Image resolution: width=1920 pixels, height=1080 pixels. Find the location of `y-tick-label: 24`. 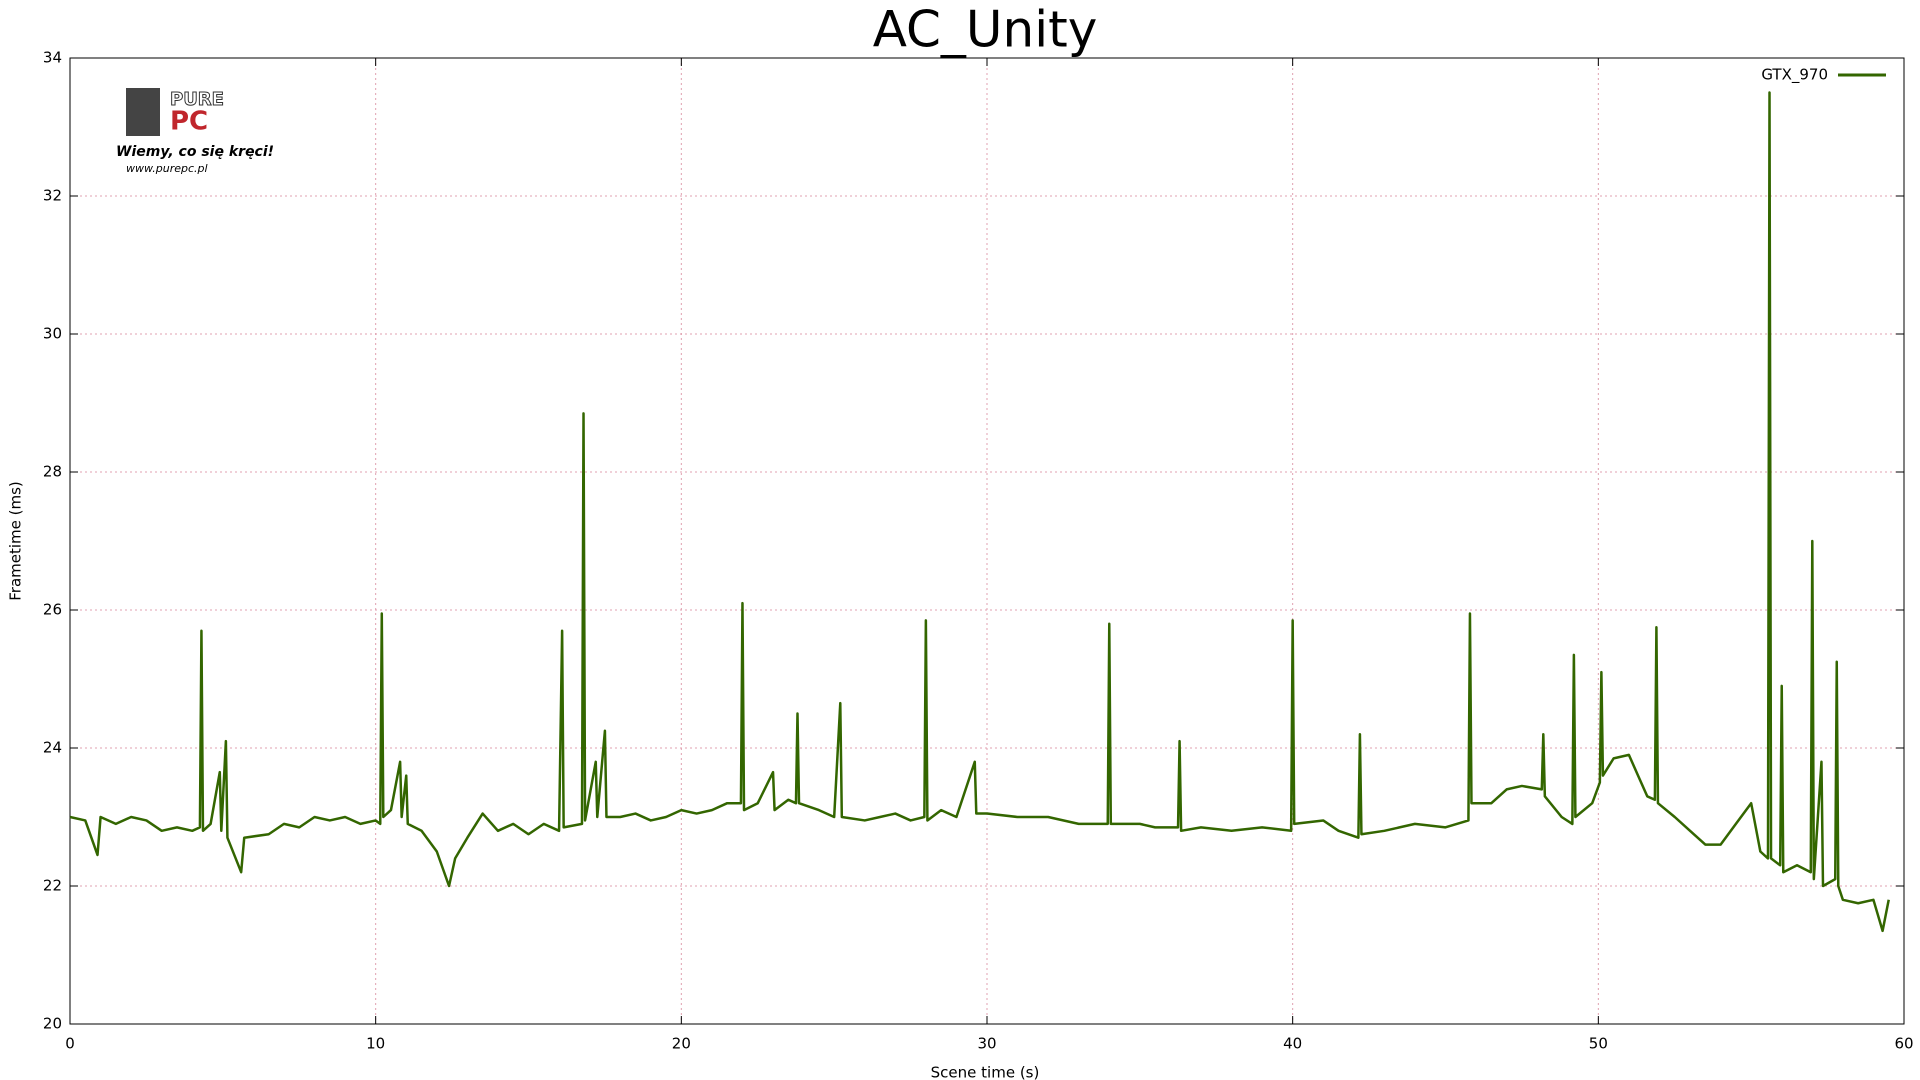

y-tick-label: 24 is located at coordinates (52, 748).